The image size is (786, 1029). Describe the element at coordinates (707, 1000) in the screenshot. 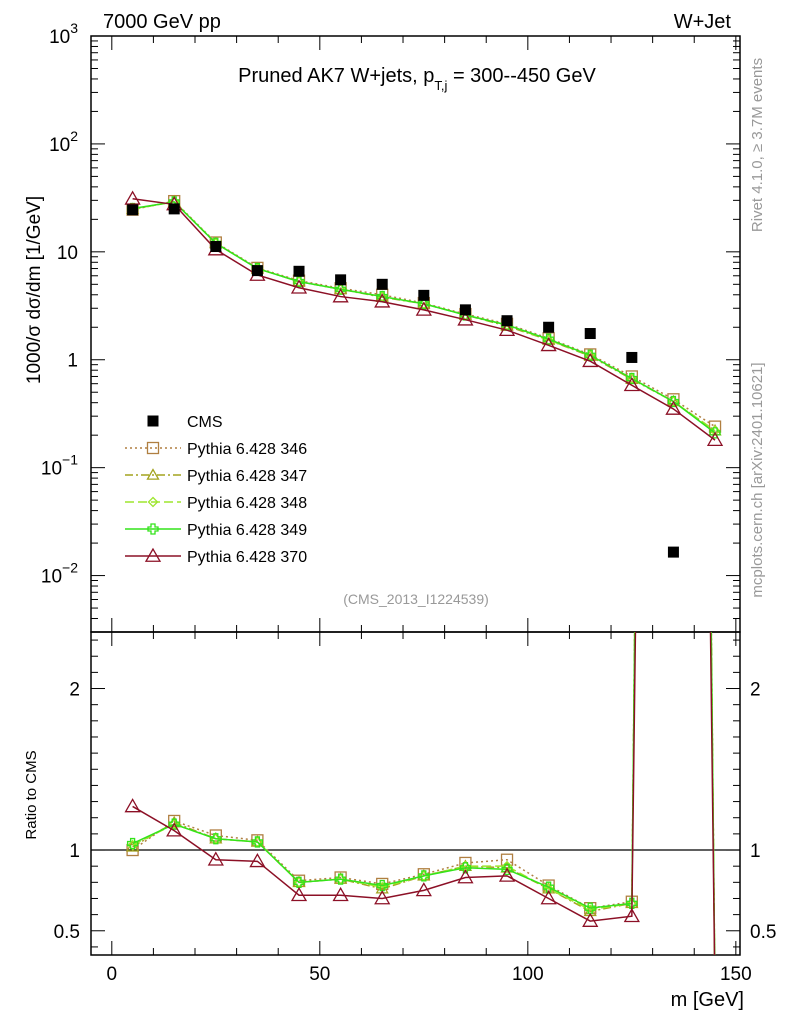

I see `x-axis-label: m [GeV]` at that location.